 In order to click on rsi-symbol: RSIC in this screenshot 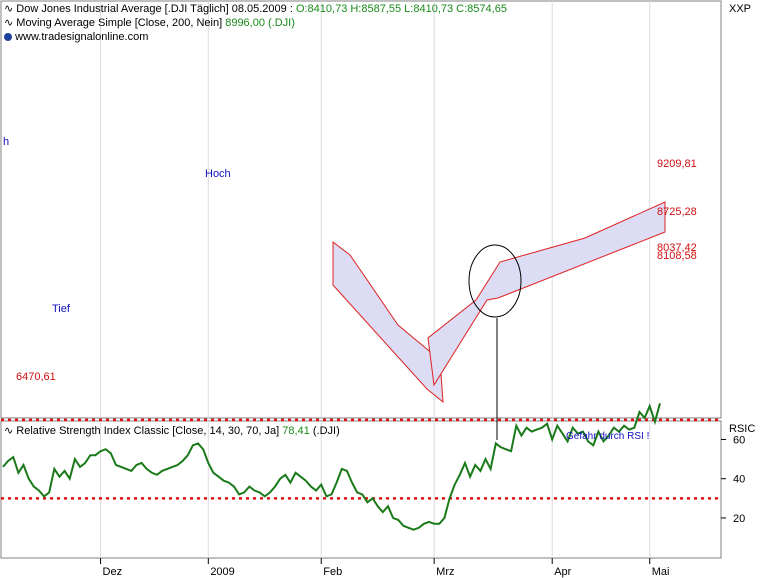, I will do `click(742, 429)`.